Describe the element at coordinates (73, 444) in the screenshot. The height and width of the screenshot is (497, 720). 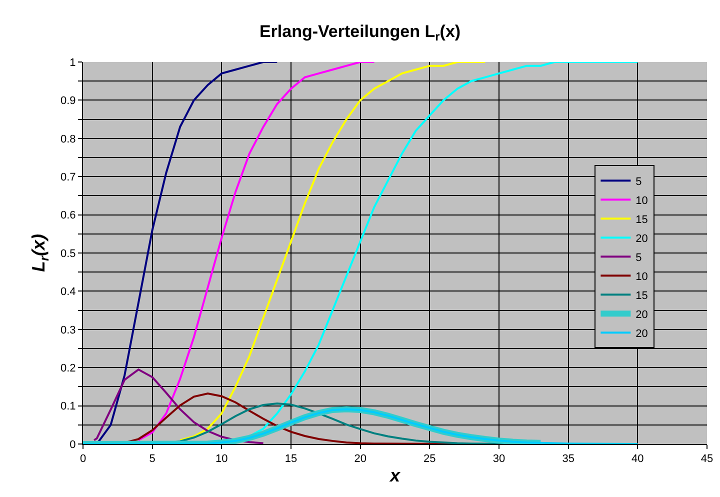
I see `y-tick-label: 0` at that location.